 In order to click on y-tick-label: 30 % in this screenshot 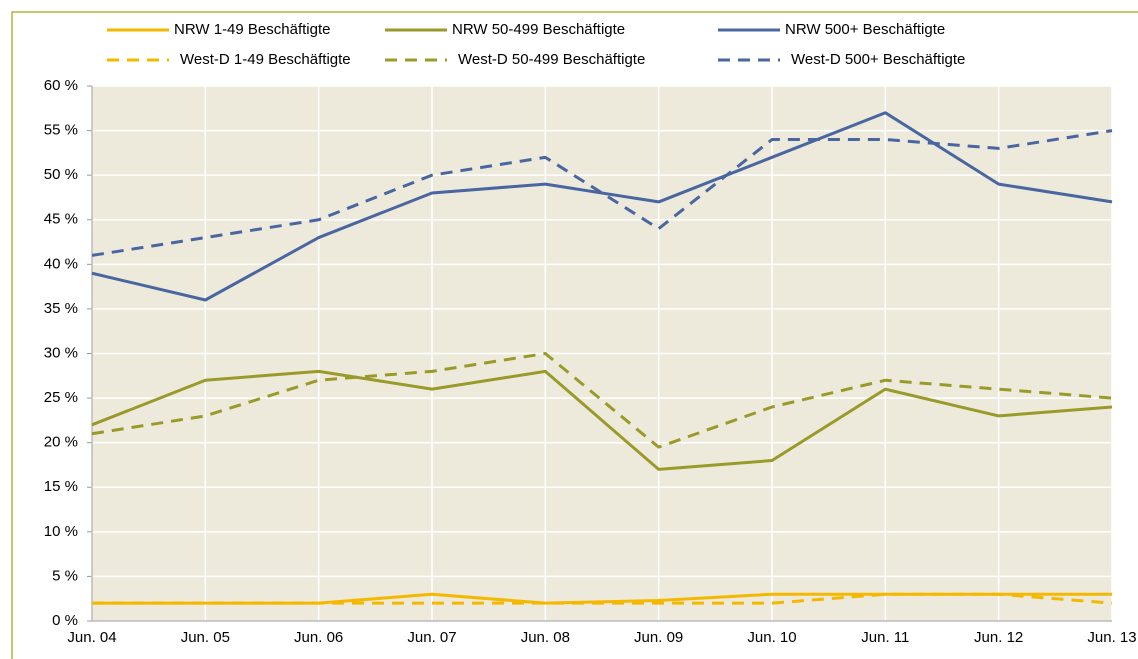, I will do `click(61, 352)`.